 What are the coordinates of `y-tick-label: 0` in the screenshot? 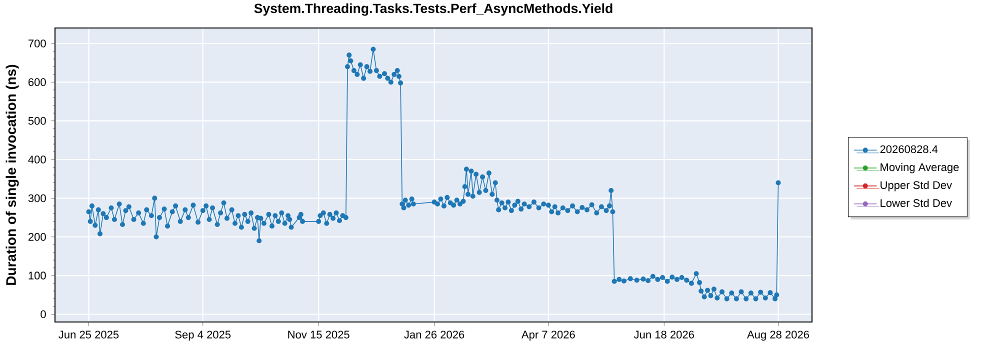 It's located at (43, 314).